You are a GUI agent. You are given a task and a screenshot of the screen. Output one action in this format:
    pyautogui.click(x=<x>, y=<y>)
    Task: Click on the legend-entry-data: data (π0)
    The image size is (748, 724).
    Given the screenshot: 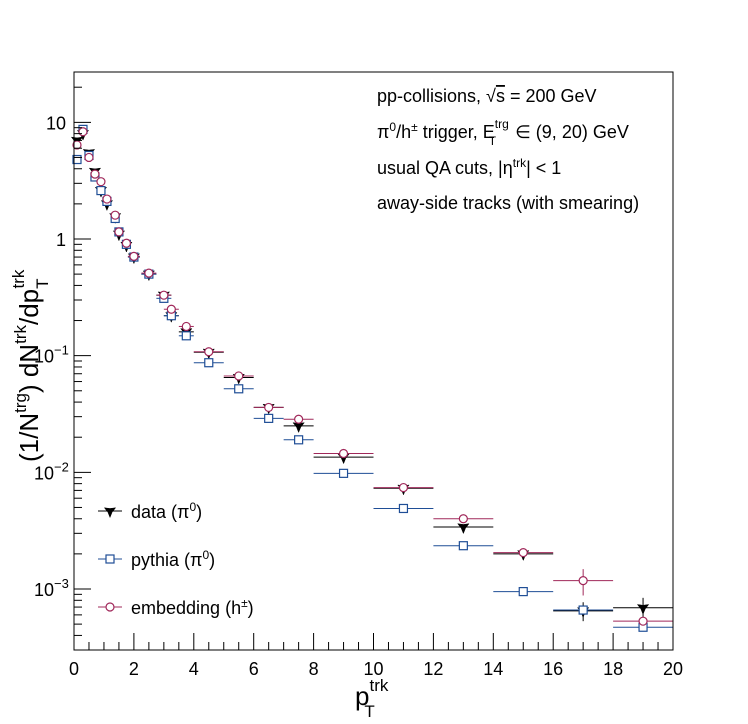 What is the action you would take?
    pyautogui.click(x=150, y=511)
    